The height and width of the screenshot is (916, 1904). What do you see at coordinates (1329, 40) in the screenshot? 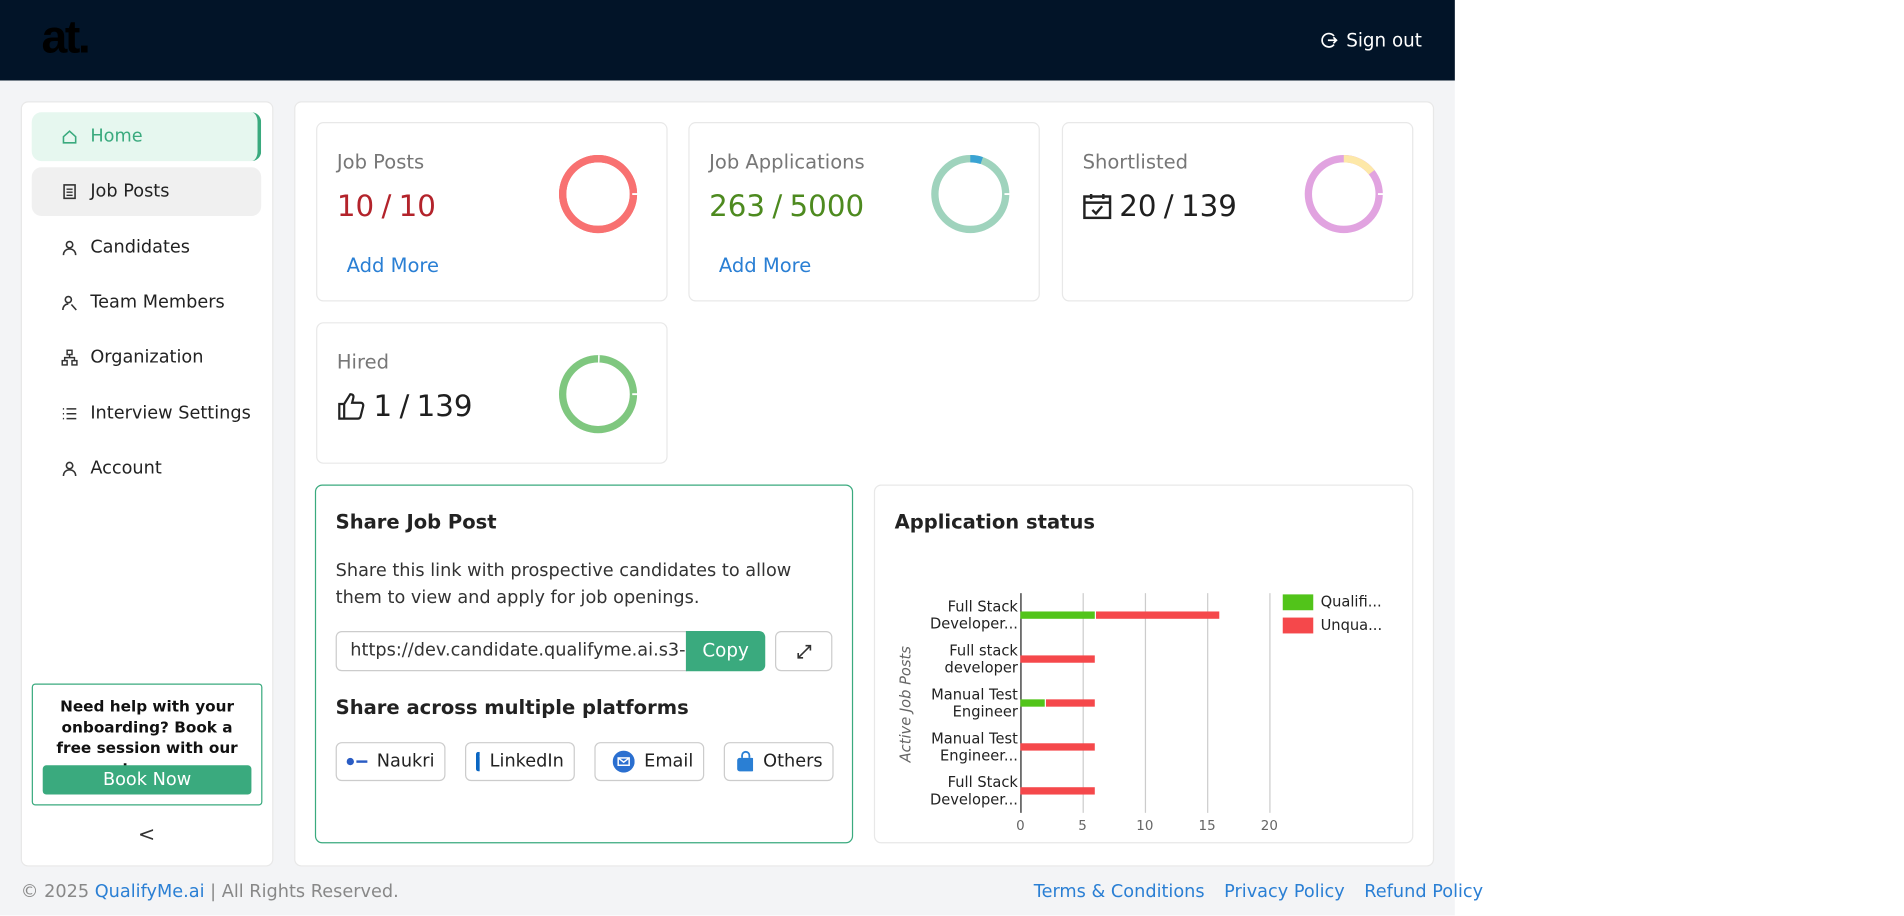
I see `sign-out-icon` at bounding box center [1329, 40].